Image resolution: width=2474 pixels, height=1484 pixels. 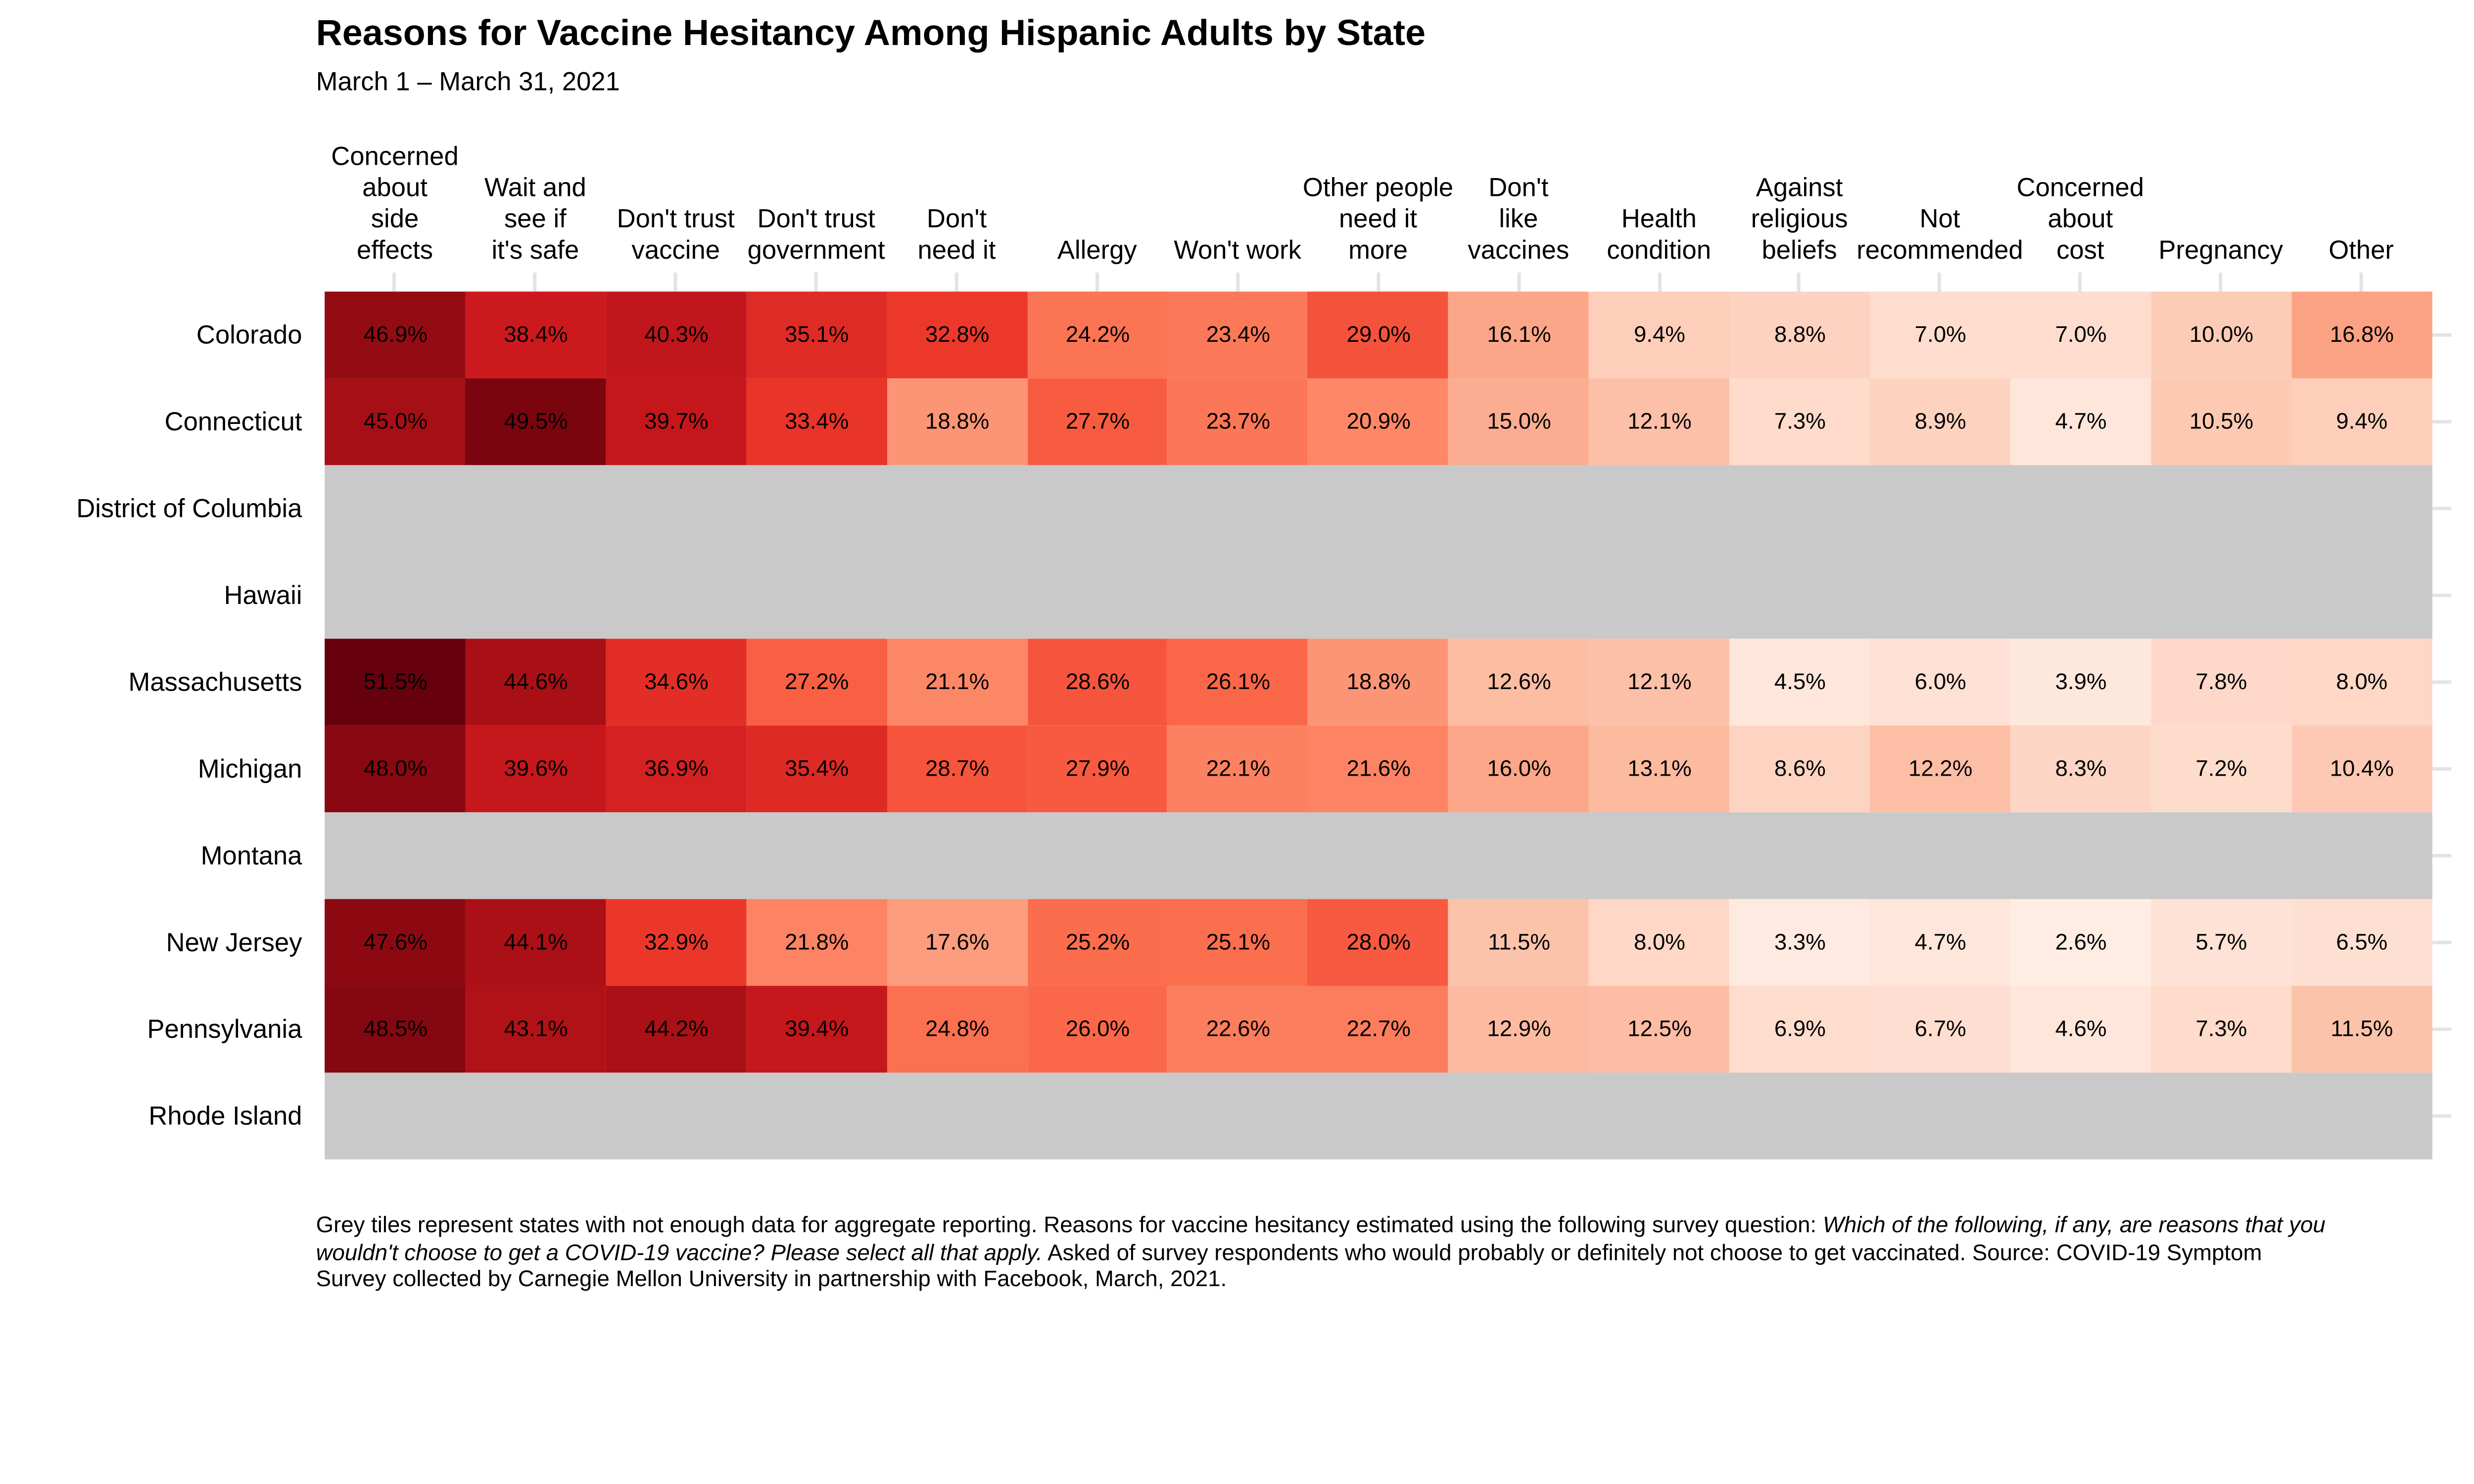 I want to click on heatmap-cell: 5.7%, so click(x=2221, y=942).